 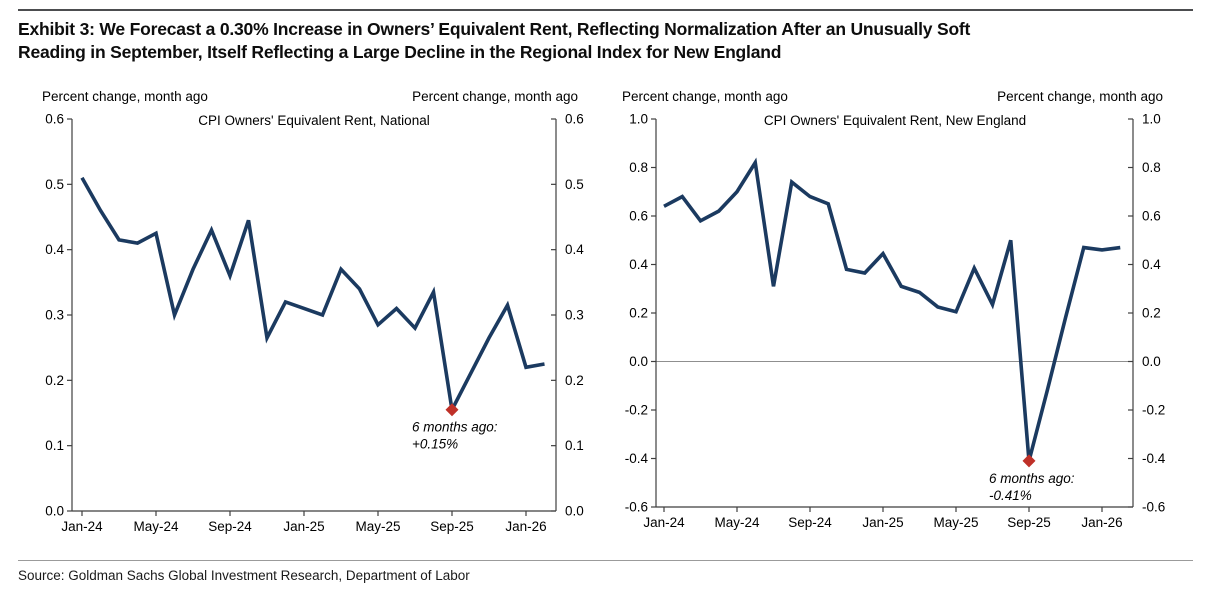 I want to click on top-rule, so click(x=605, y=10).